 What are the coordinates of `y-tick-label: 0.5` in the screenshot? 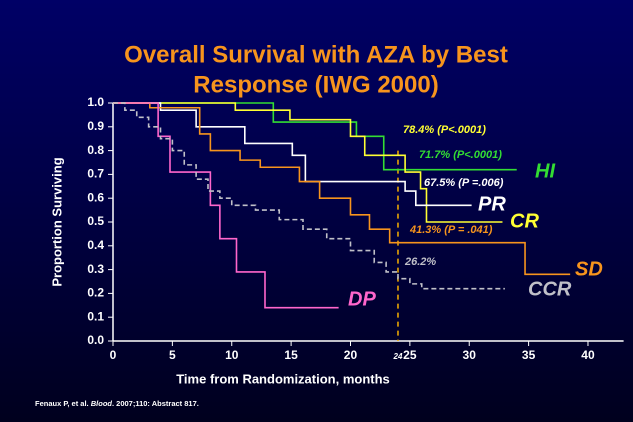 It's located at (95, 221).